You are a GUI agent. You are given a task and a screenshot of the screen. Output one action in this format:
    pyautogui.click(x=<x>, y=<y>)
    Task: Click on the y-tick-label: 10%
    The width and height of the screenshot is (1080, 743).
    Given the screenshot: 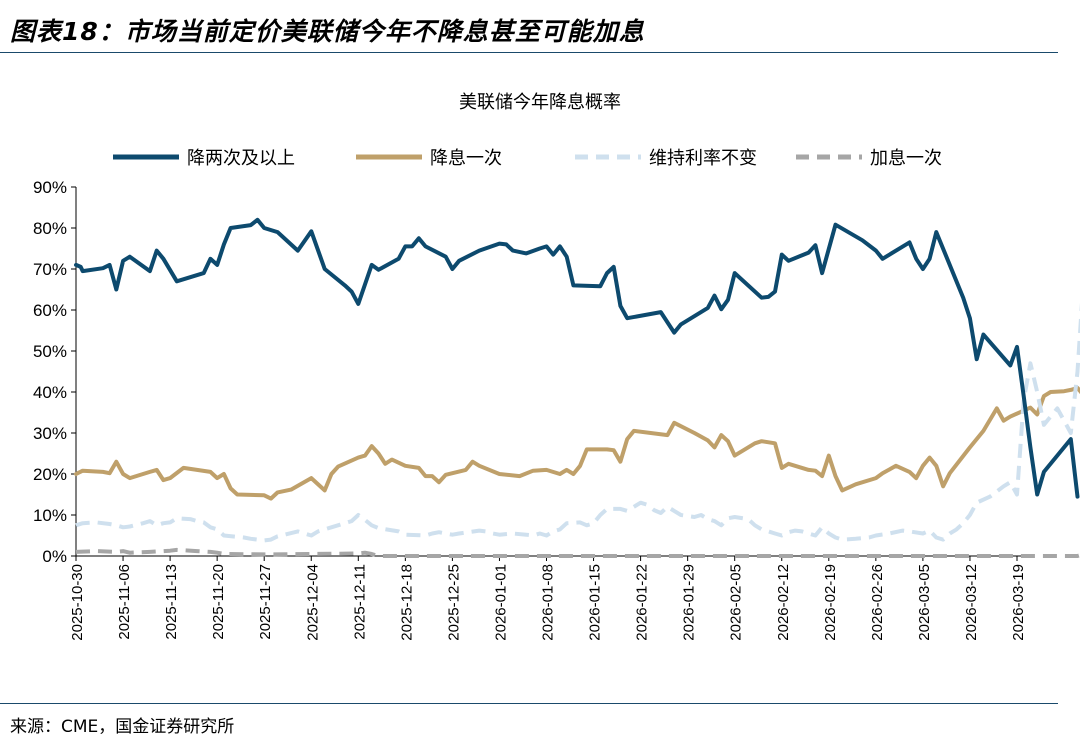 What is the action you would take?
    pyautogui.click(x=50, y=515)
    